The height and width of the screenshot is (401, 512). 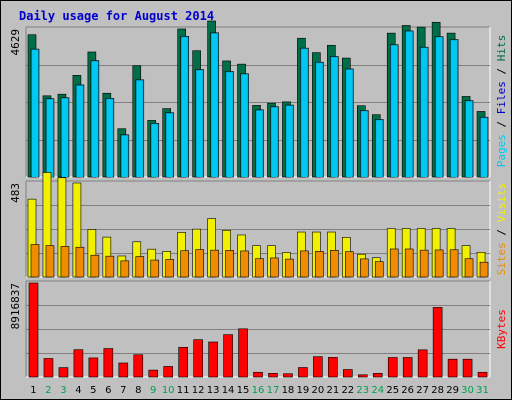 I want to click on x-tick-label-day-2: 2, so click(x=48, y=390).